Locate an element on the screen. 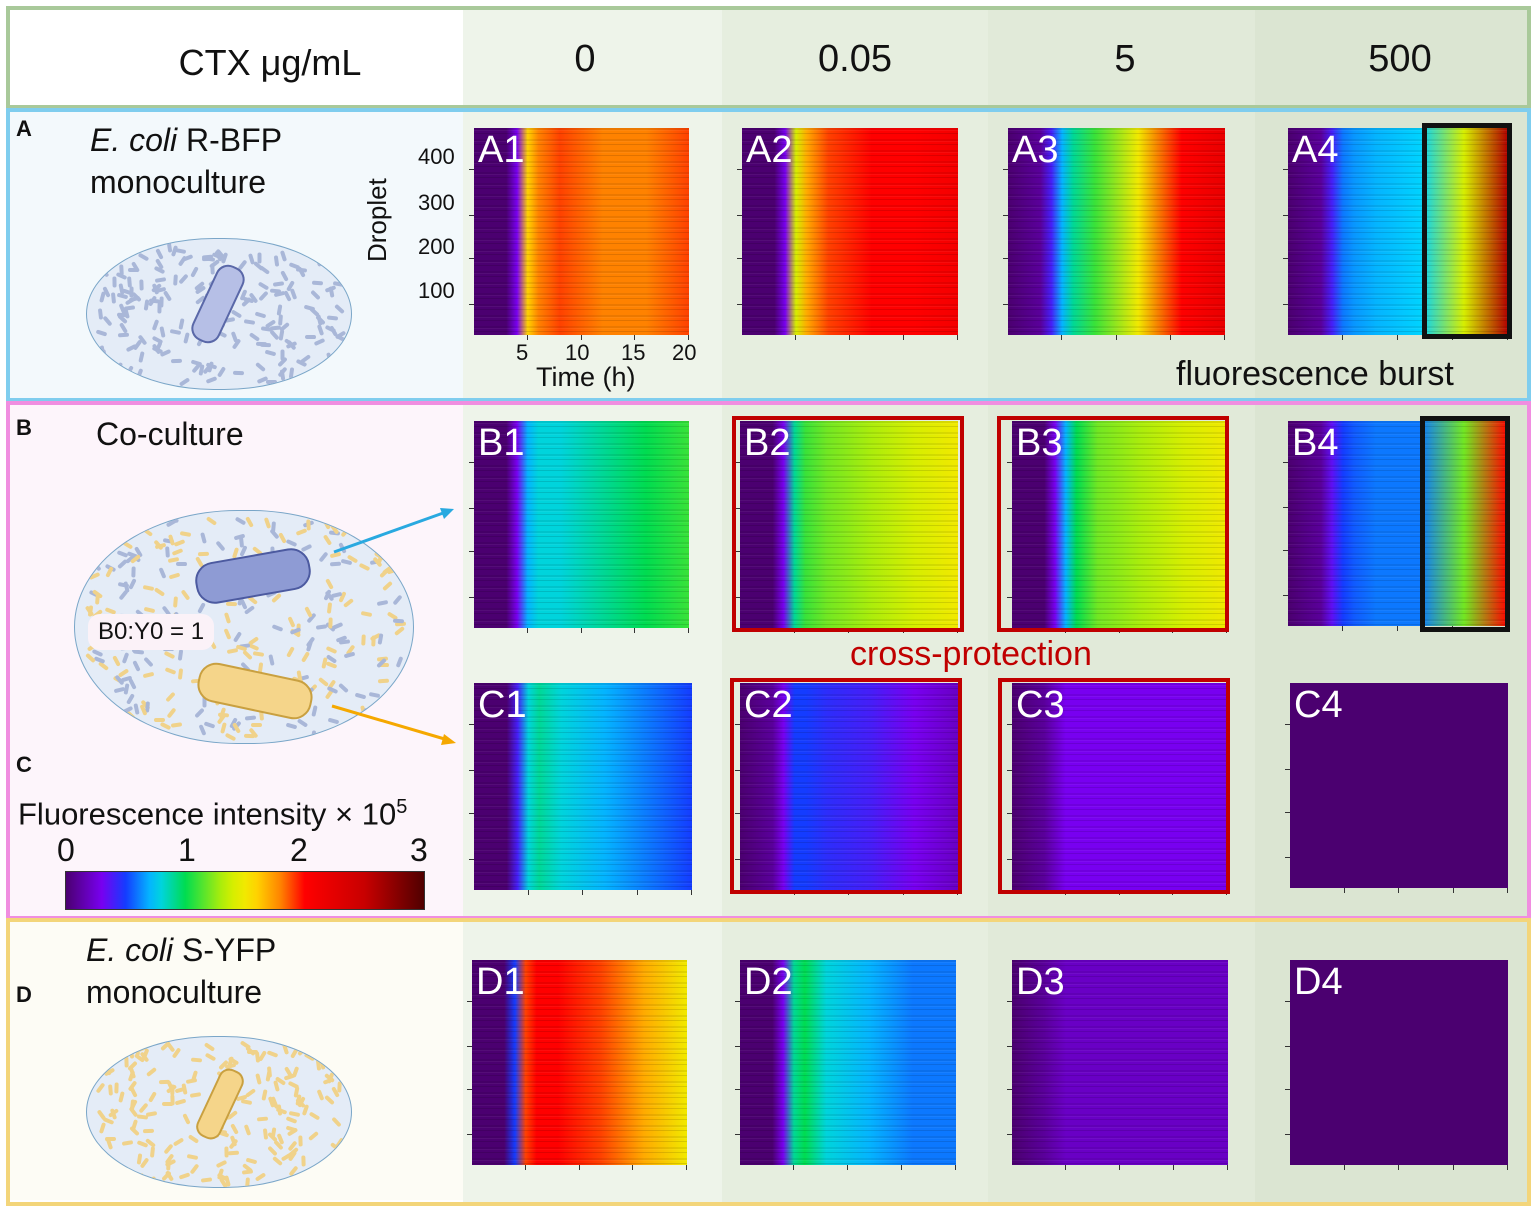 The image size is (1535, 1208). y-tick-200: 200 is located at coordinates (436, 246).